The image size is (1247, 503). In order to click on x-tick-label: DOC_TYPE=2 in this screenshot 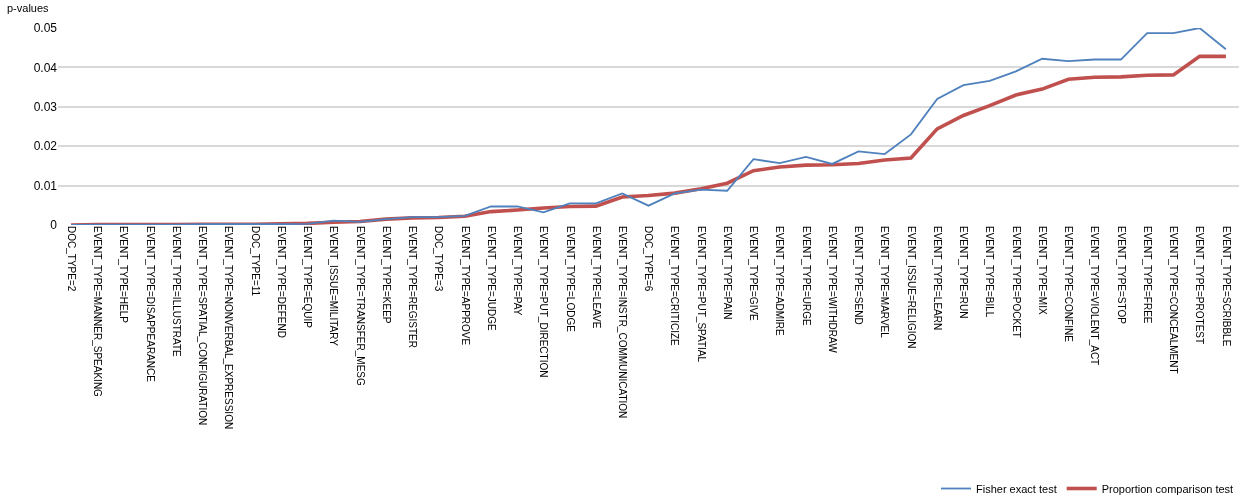, I will do `click(71, 259)`.